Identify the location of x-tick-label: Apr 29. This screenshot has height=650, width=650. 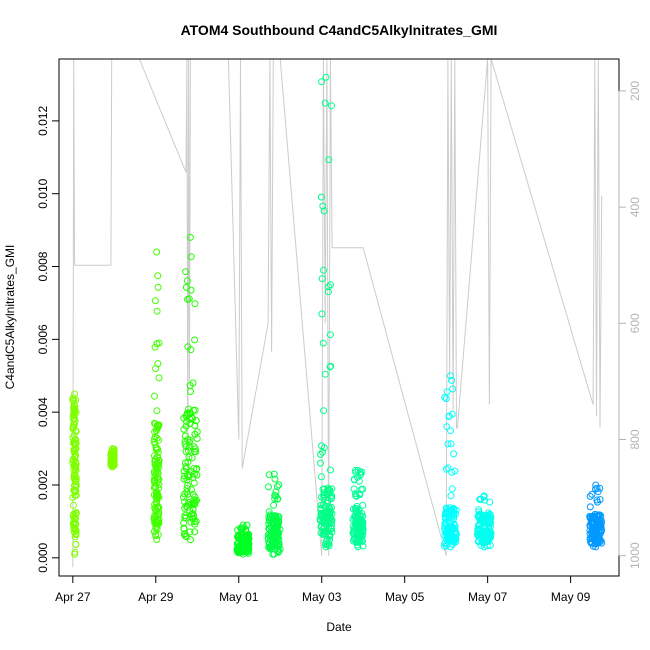
(156, 597).